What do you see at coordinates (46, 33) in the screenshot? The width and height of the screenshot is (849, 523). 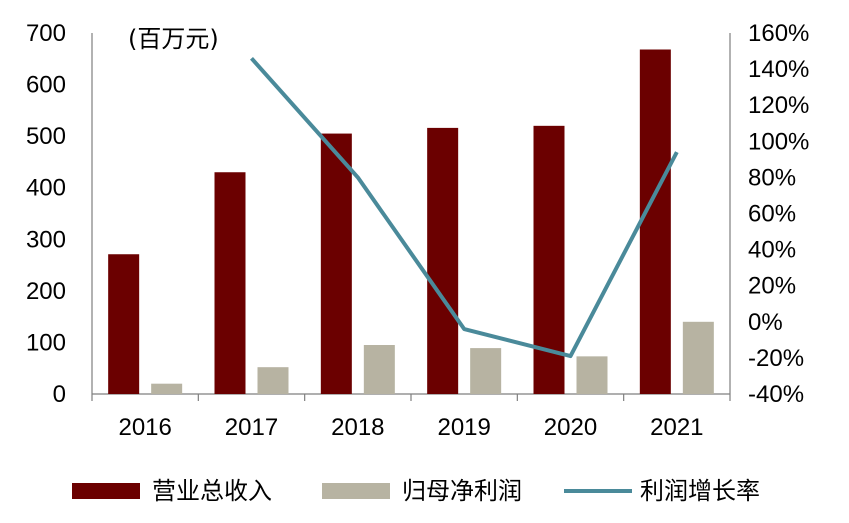 I see `y-left-tick-label: 700` at bounding box center [46, 33].